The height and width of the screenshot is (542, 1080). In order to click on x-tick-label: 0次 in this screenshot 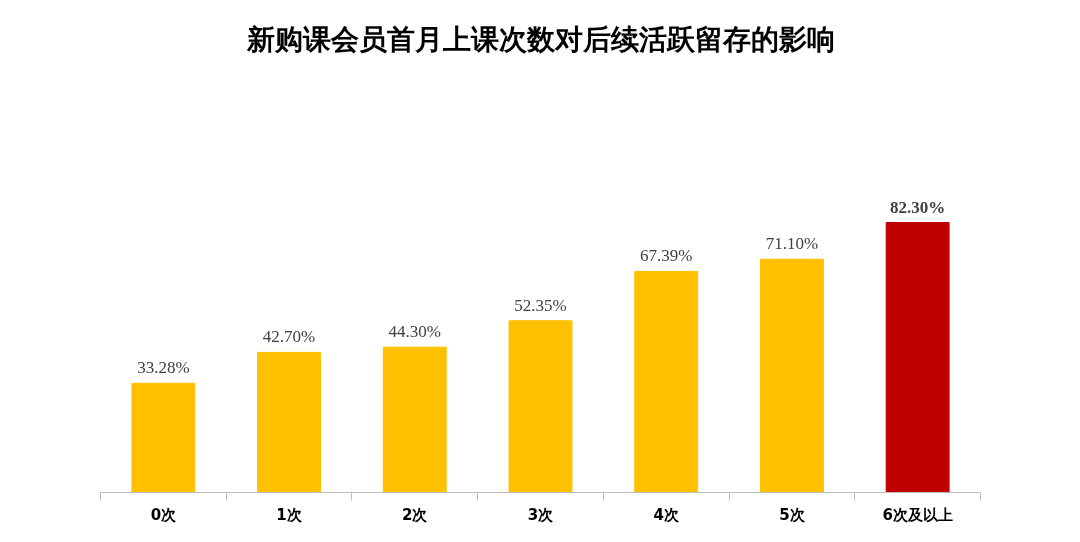, I will do `click(164, 514)`.